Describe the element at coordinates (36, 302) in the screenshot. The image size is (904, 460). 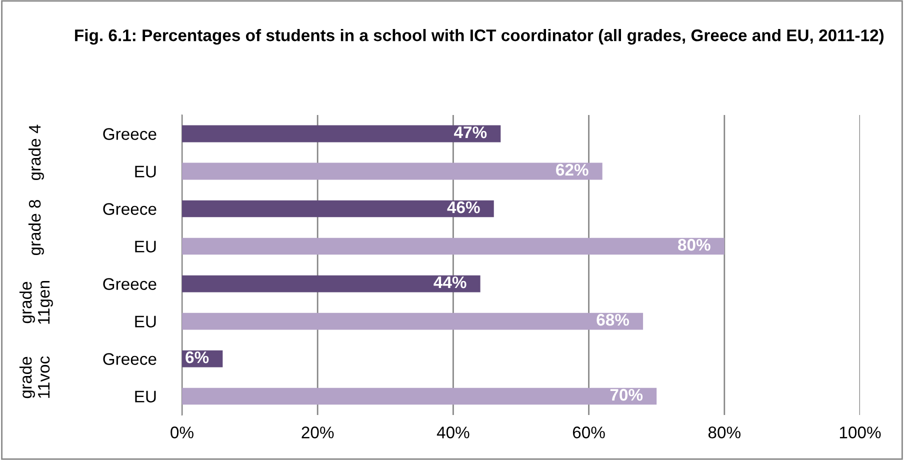
I see `text: grade 11gen` at that location.